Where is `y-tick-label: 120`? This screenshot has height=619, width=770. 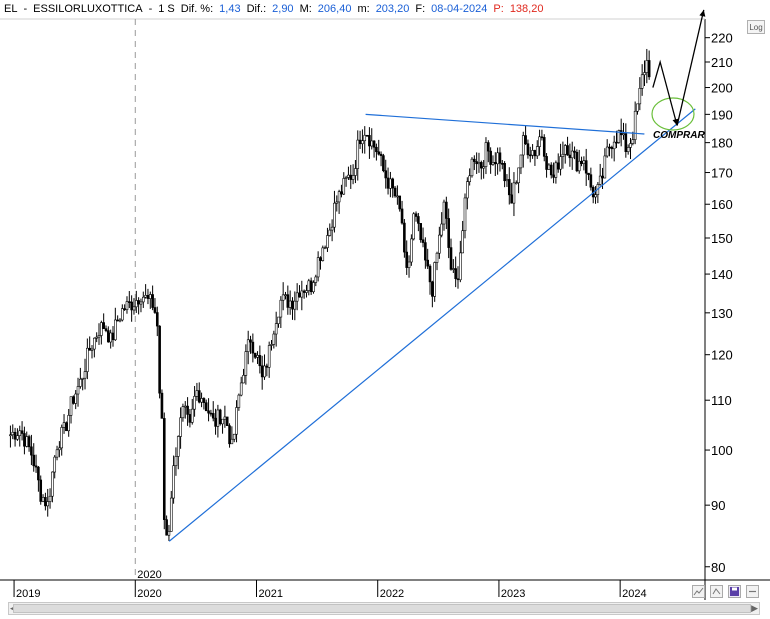 y-tick-label: 120 is located at coordinates (722, 355).